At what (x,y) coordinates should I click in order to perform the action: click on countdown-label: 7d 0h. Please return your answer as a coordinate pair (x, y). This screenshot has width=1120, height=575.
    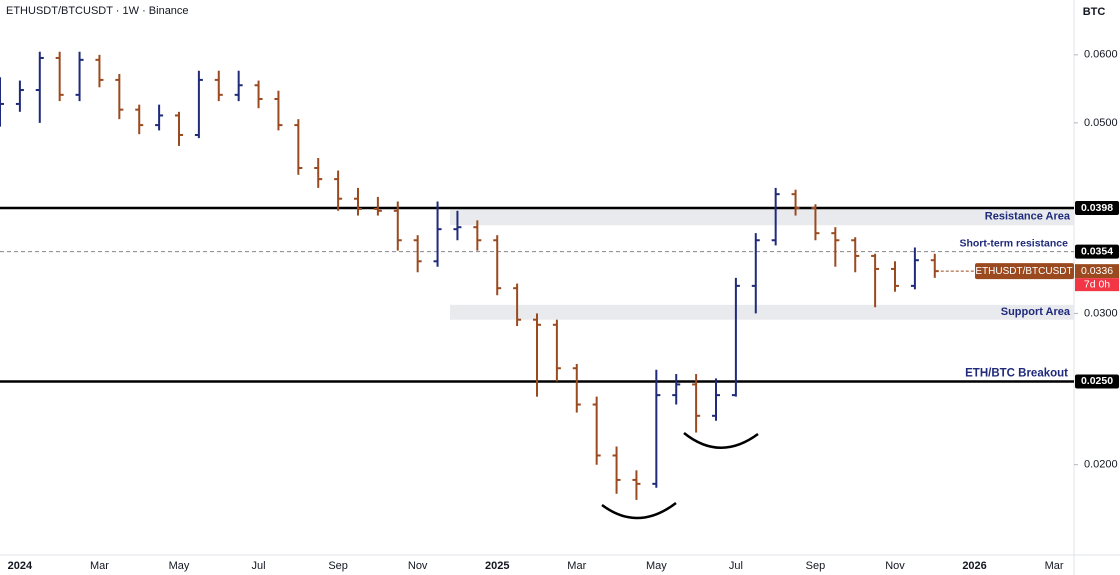
    Looking at the image, I should click on (1097, 284).